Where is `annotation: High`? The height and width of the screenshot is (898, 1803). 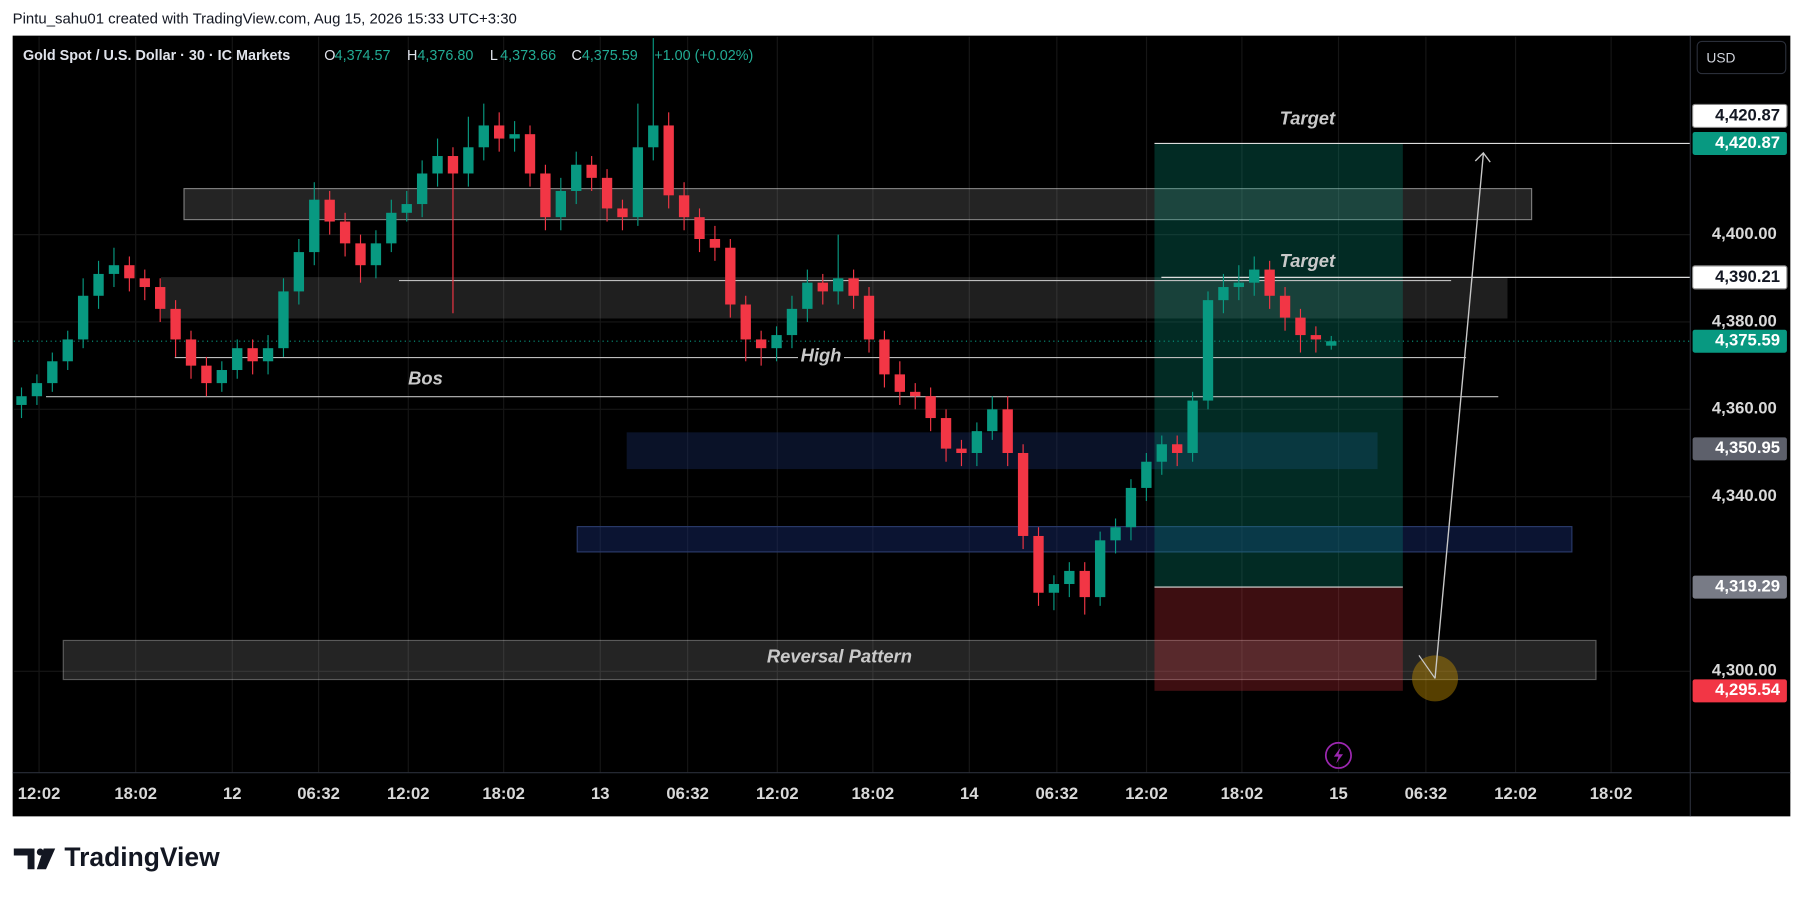
annotation: High is located at coordinates (821, 354).